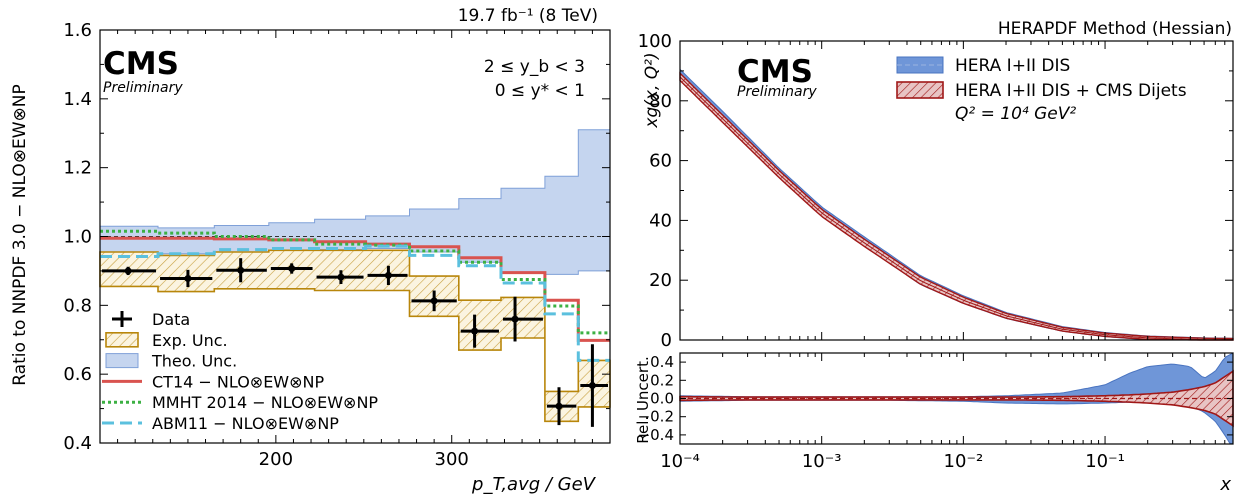  I want to click on svg-text: HERA I+II DIS, so click(1012, 66).